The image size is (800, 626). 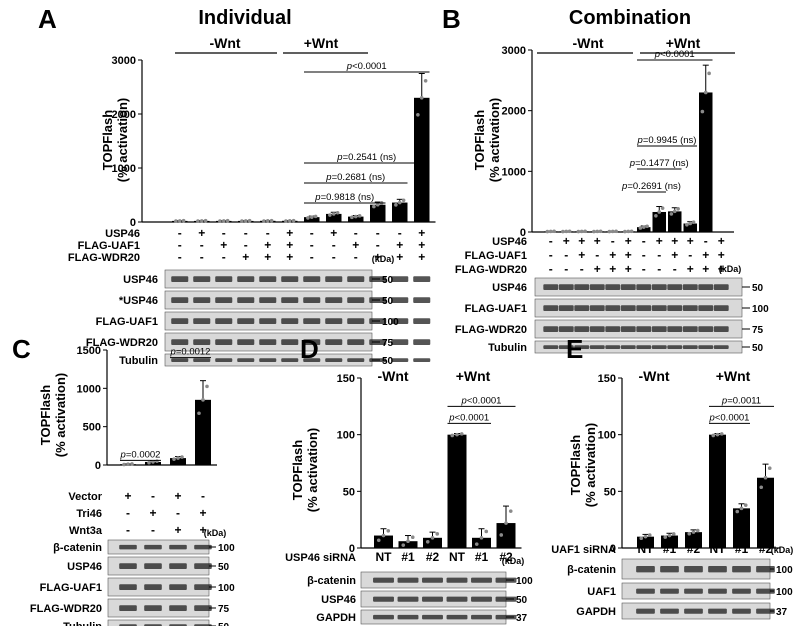 What do you see at coordinates (514, 172) in the screenshot?
I see `y-tick-label: 1000` at bounding box center [514, 172].